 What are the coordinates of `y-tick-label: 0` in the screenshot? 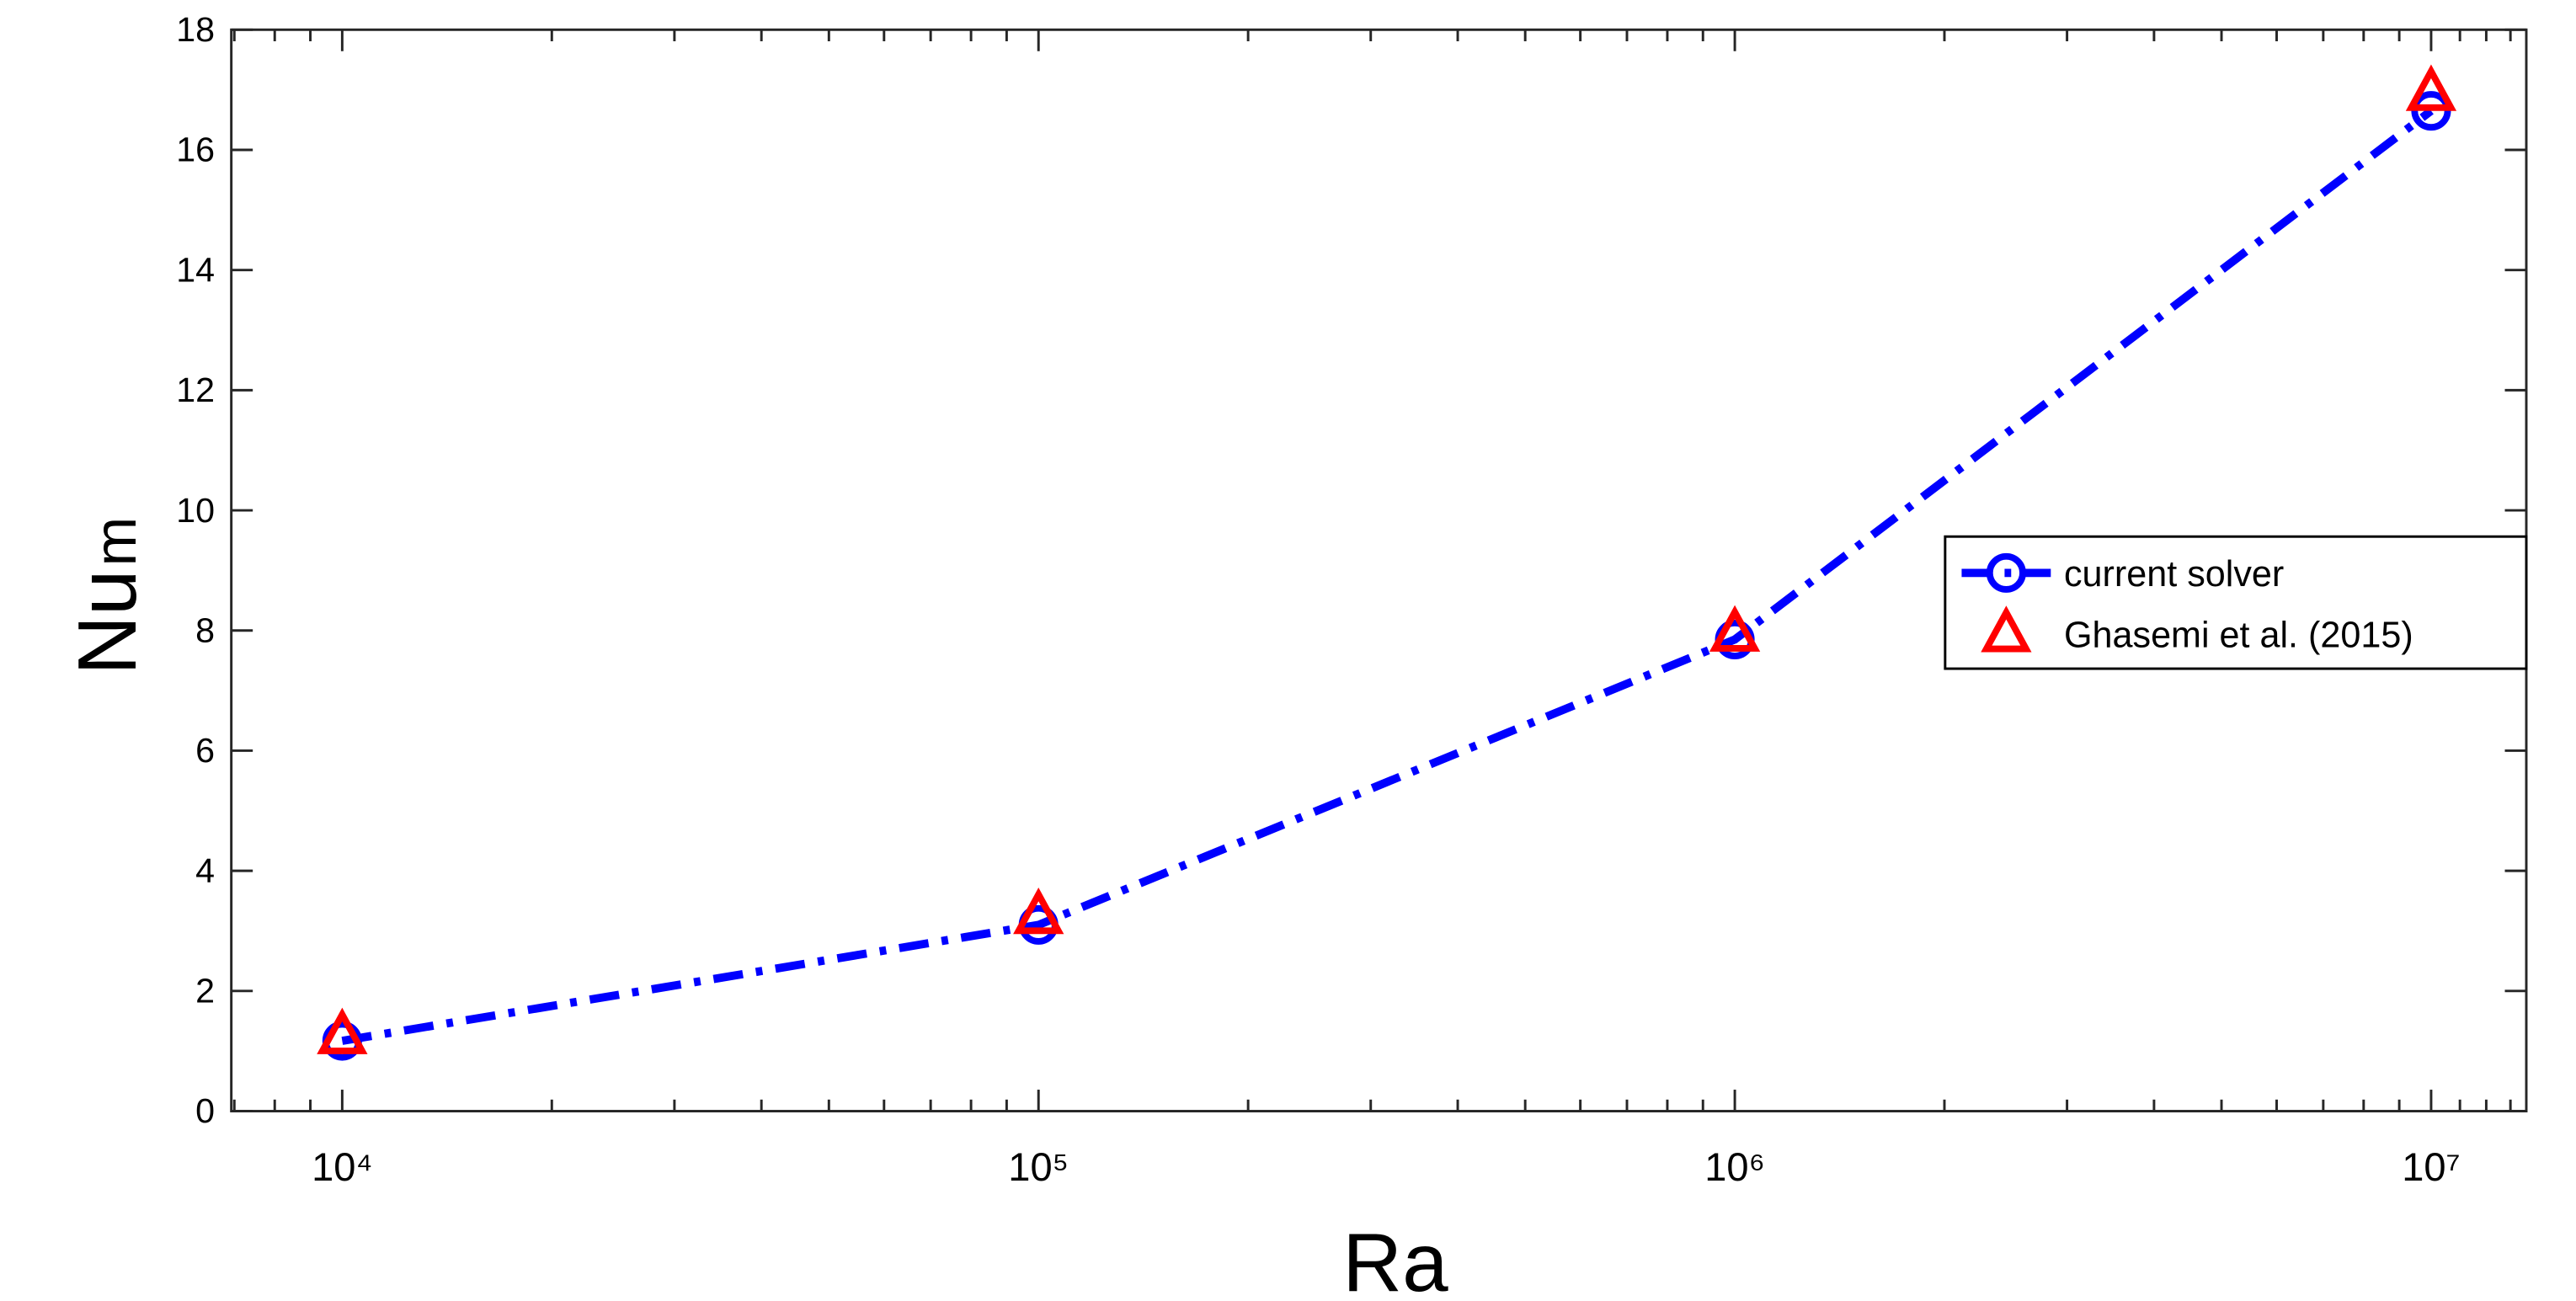 It's located at (205, 1110).